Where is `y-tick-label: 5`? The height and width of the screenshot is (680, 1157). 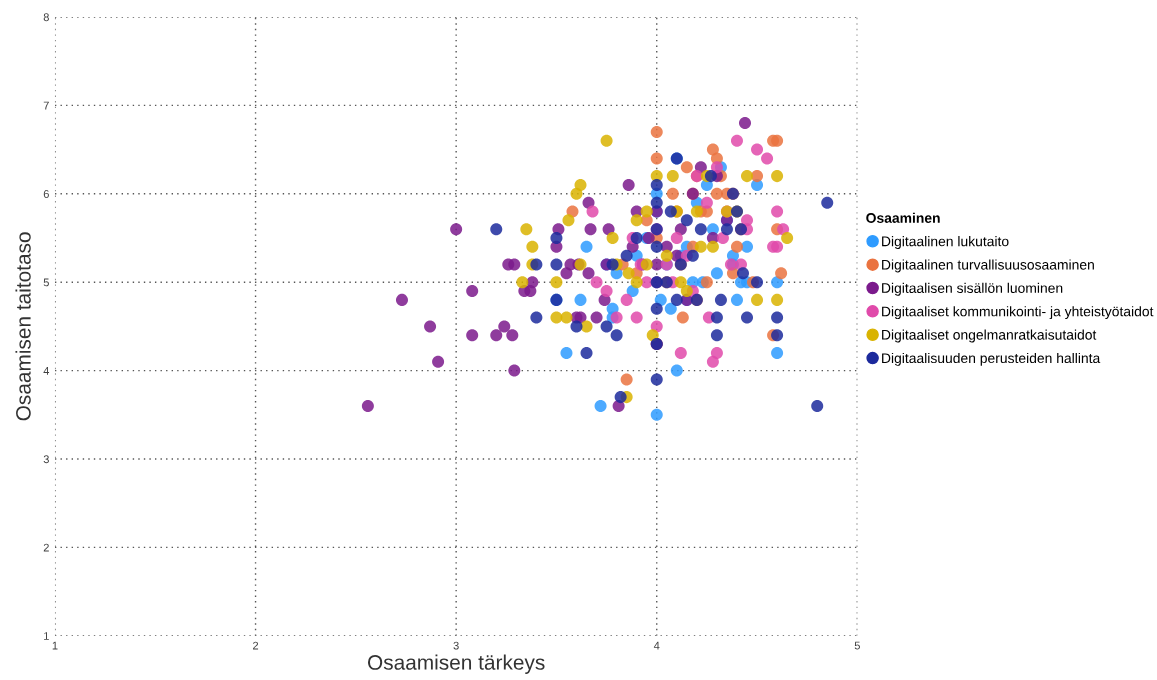
y-tick-label: 5 is located at coordinates (46, 282).